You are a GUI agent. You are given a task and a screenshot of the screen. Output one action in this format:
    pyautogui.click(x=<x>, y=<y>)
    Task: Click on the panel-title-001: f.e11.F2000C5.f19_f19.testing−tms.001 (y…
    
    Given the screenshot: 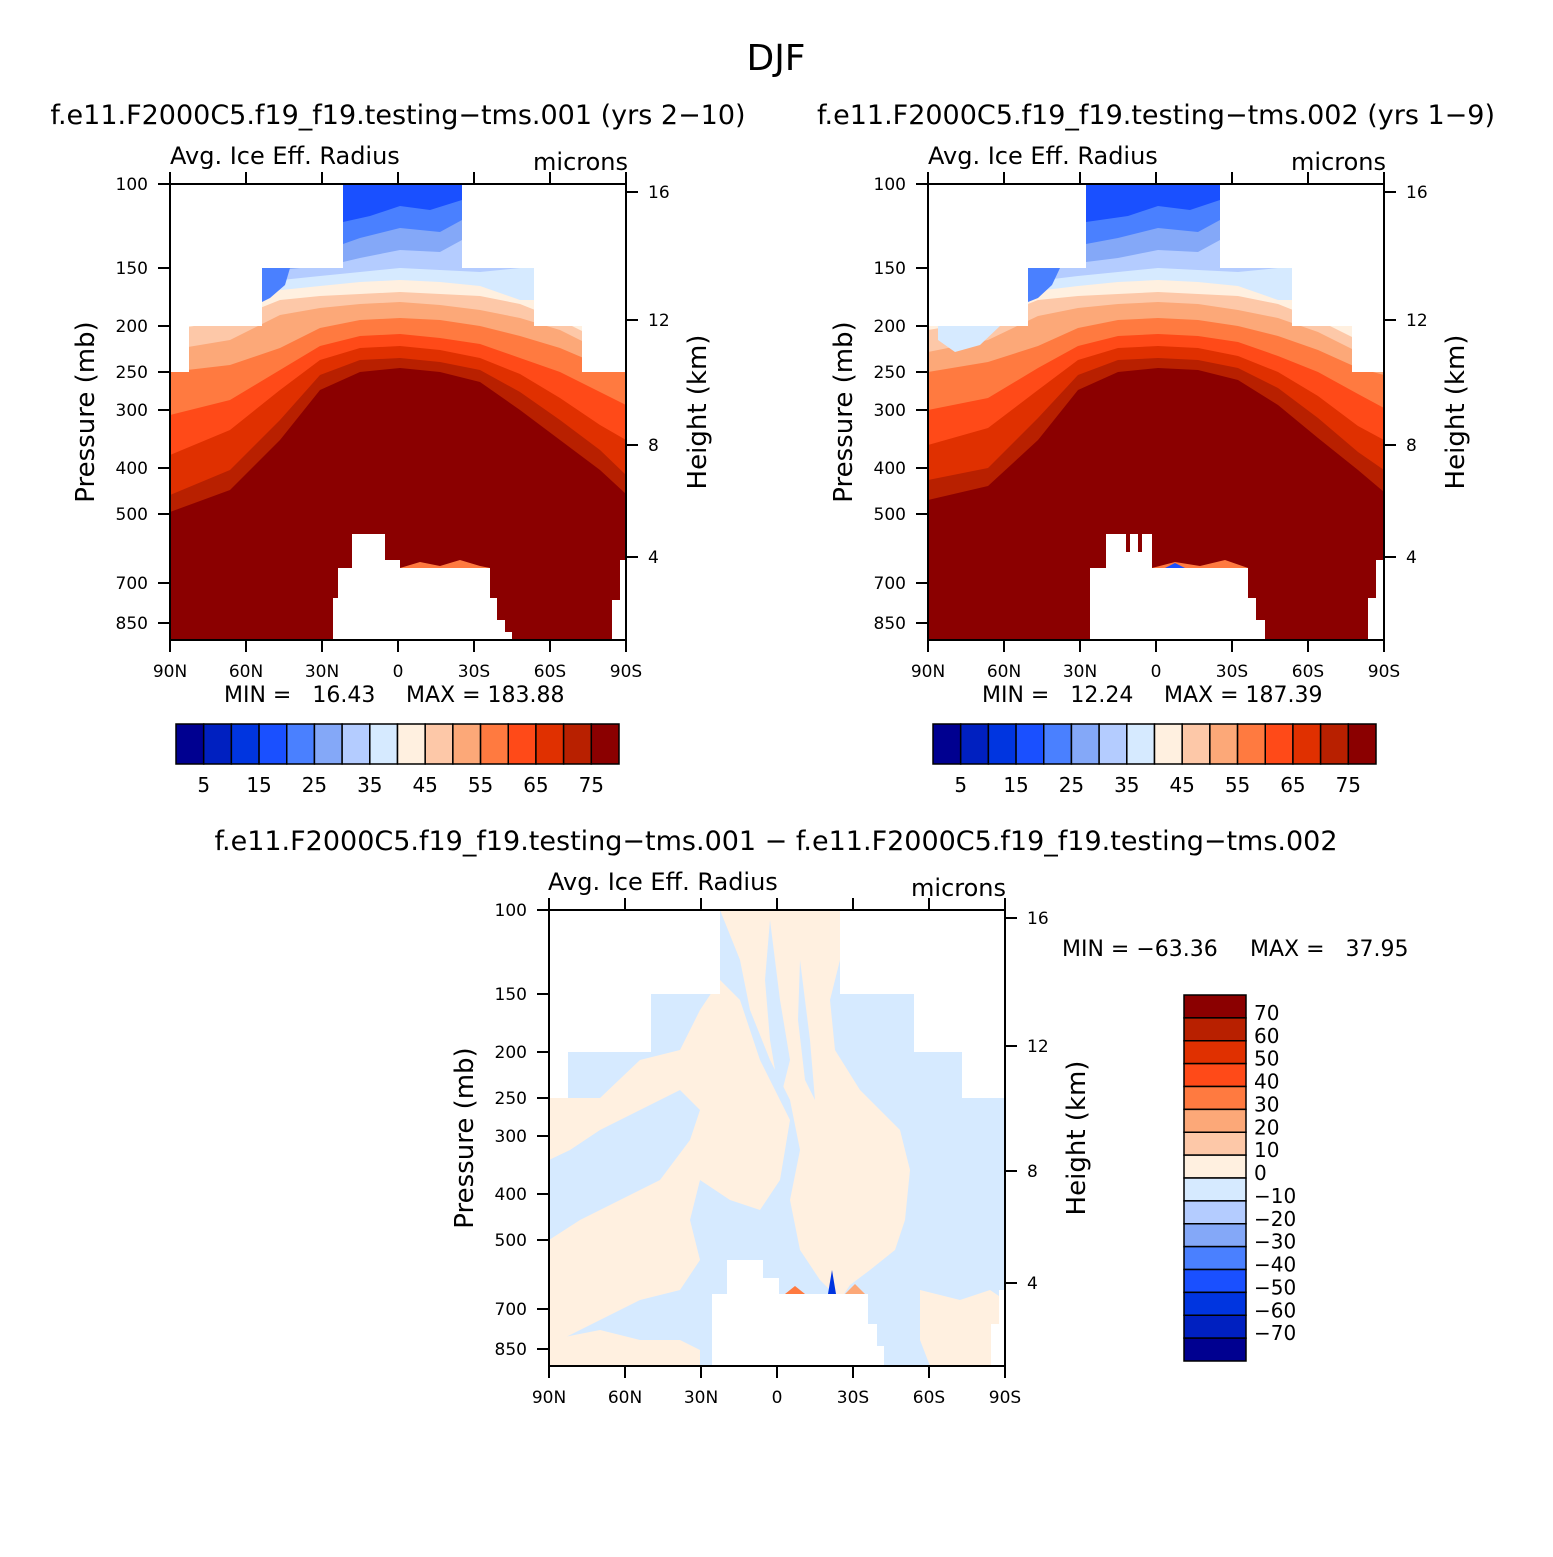 What is the action you would take?
    pyautogui.click(x=397, y=115)
    